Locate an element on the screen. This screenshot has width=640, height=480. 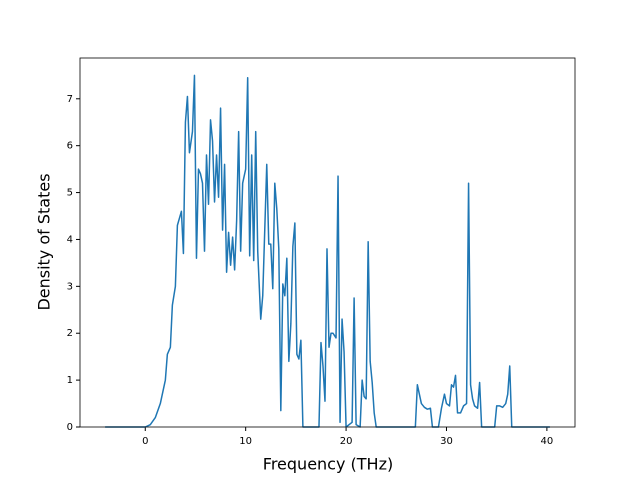
y-tick-label: 5 is located at coordinates (70, 193).